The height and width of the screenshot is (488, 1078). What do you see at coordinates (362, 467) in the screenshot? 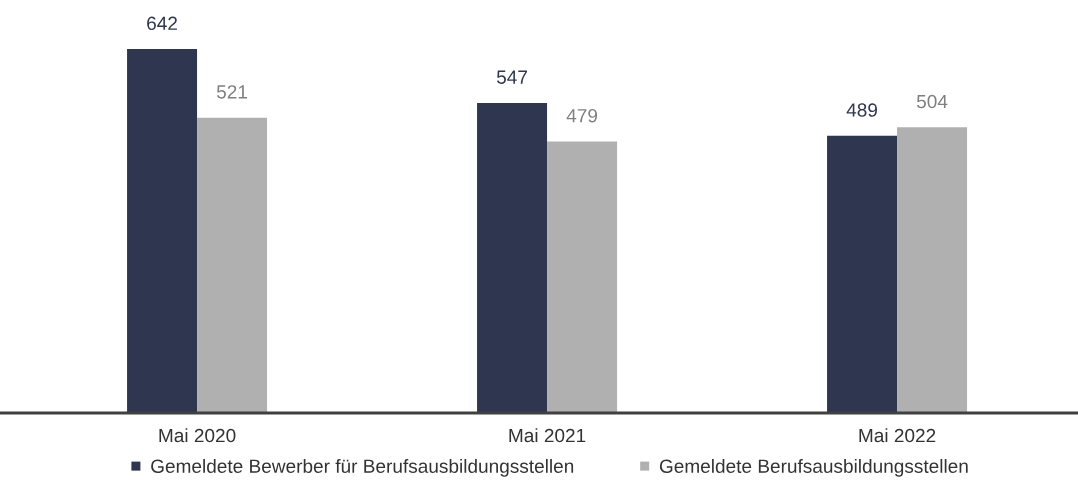
I see `legend-label: Gemeldete Bewerber für Berufsausbildungsstellen` at bounding box center [362, 467].